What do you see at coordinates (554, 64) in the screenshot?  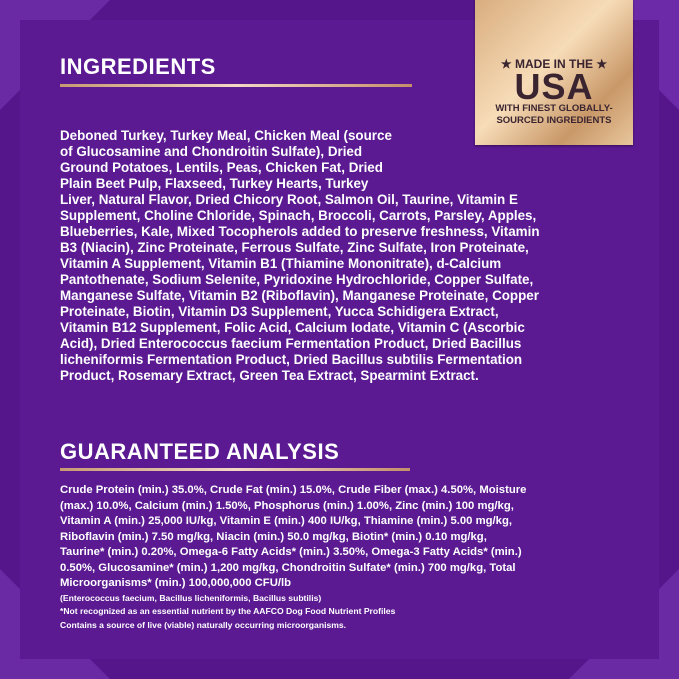 I see `badge-line: ★ MADE IN THE ★` at bounding box center [554, 64].